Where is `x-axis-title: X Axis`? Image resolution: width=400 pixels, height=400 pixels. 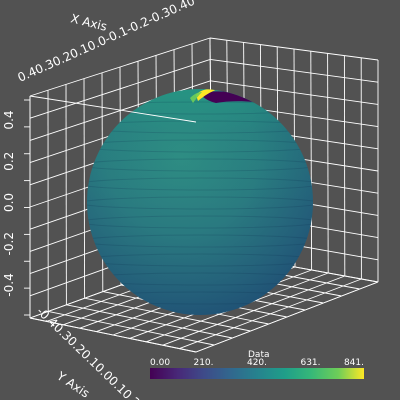
x-axis-title: X Axis is located at coordinates (88, 22).